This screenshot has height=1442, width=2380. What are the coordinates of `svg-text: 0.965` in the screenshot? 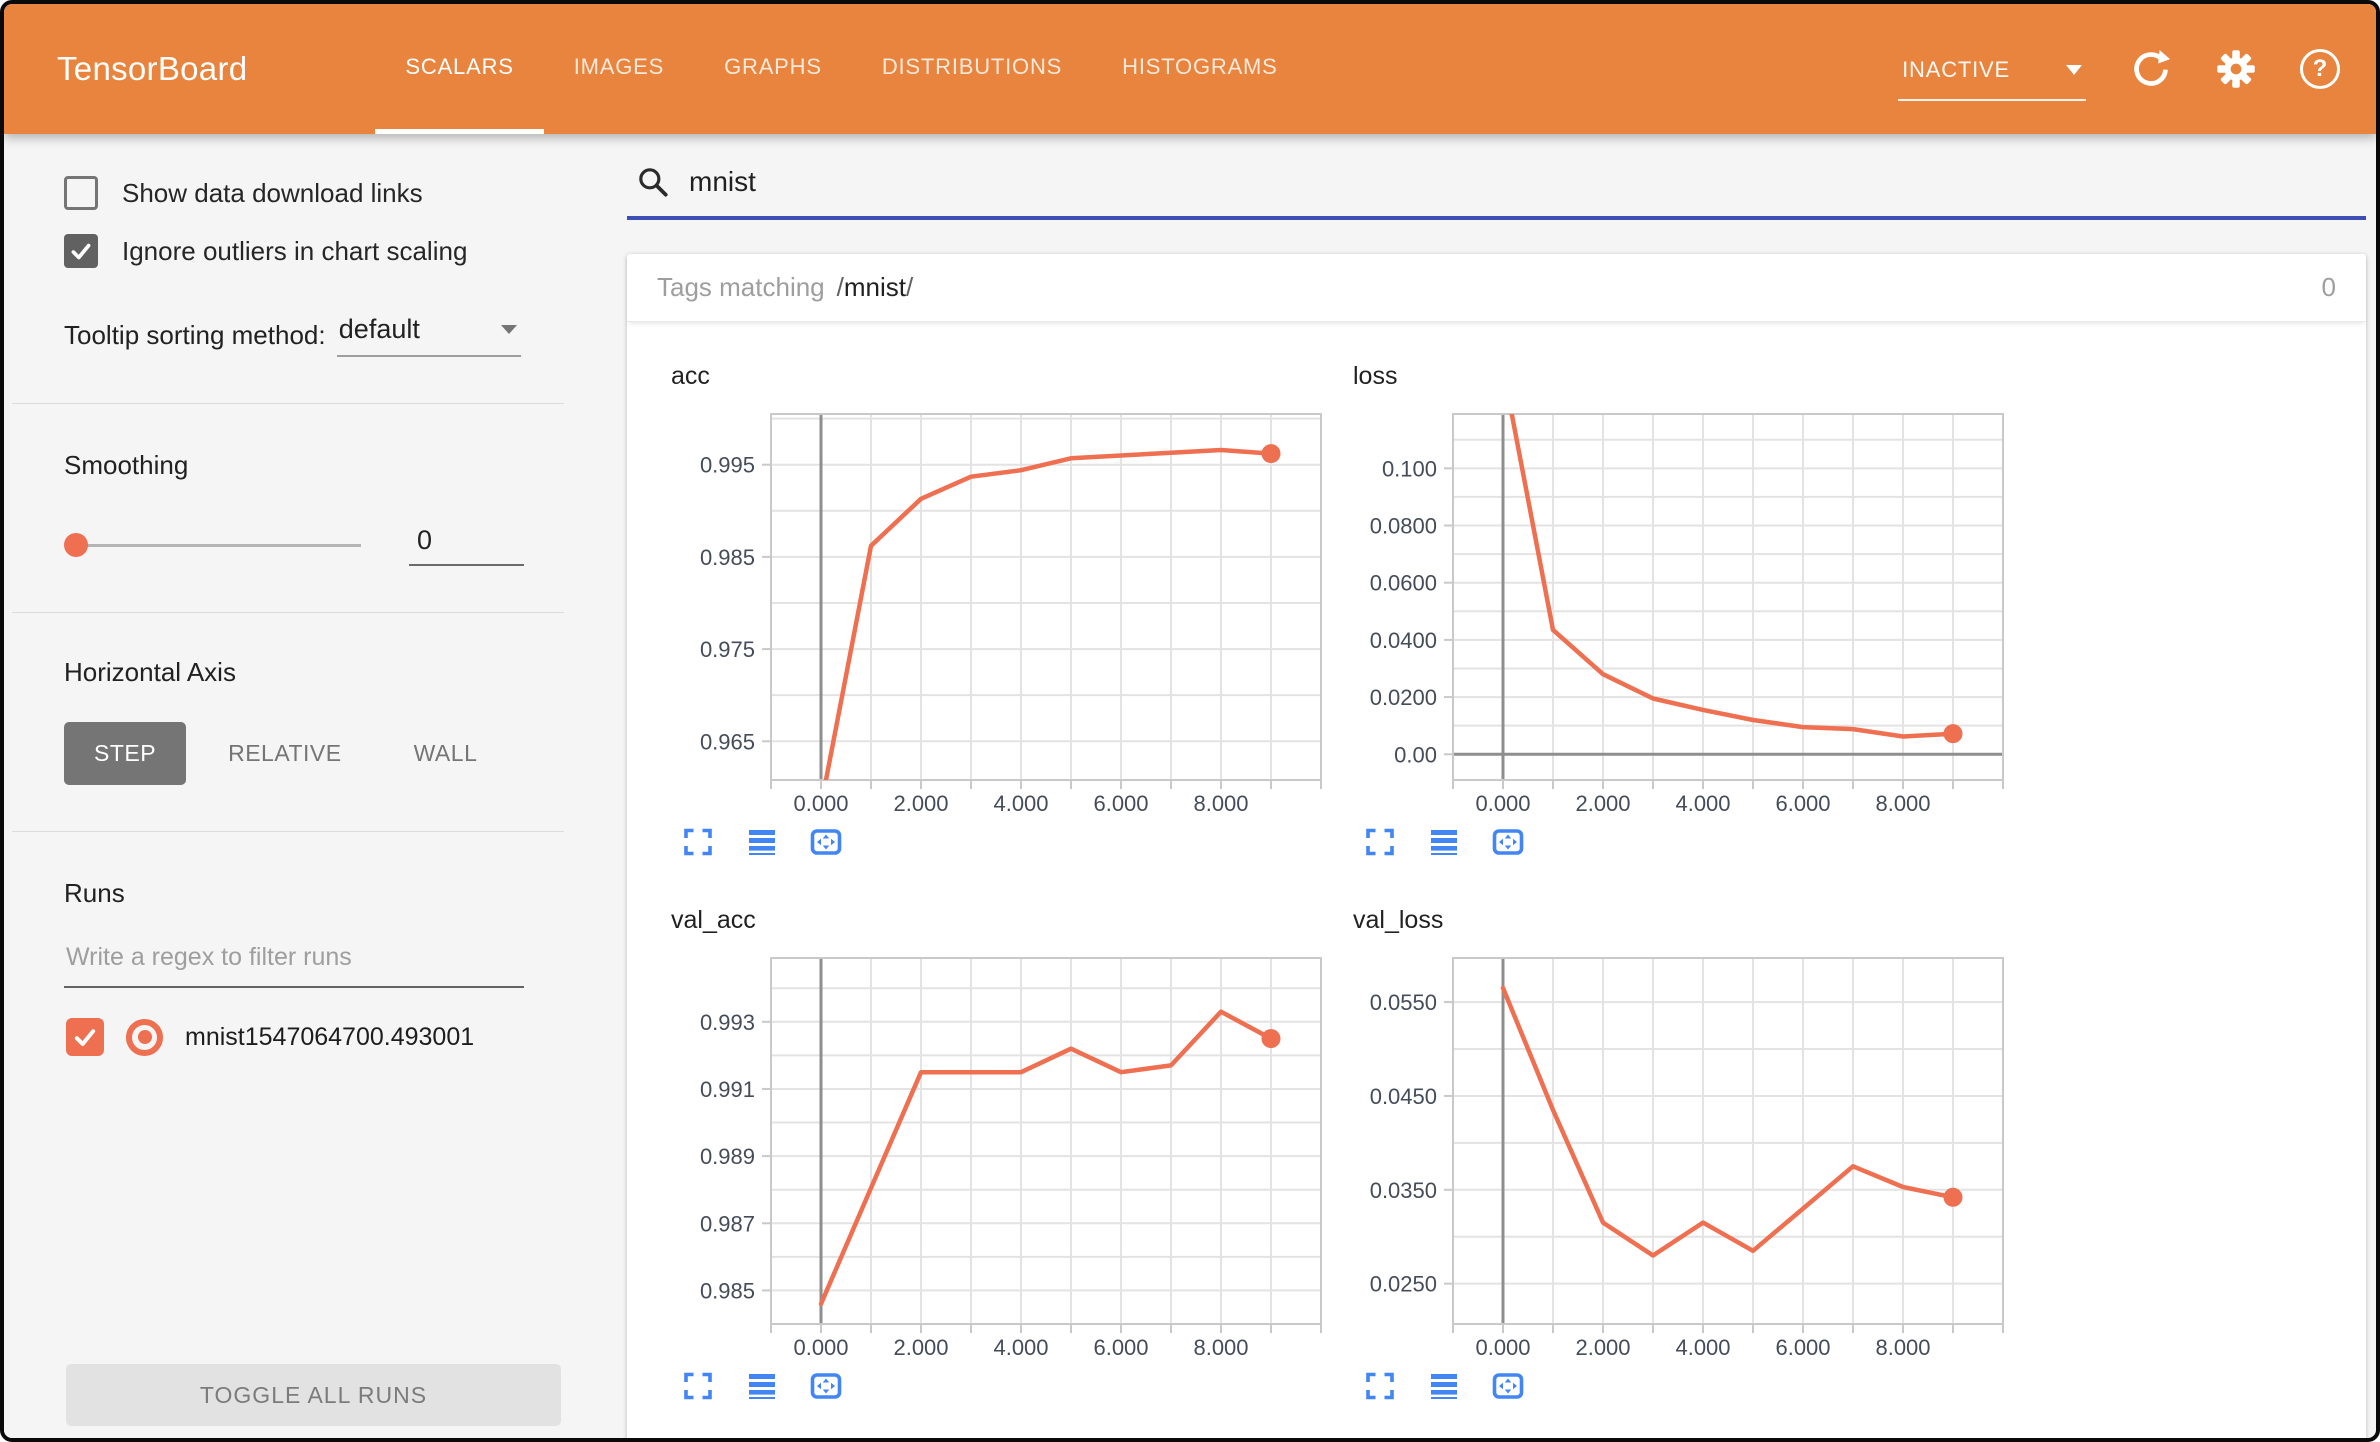 It's located at (727, 741).